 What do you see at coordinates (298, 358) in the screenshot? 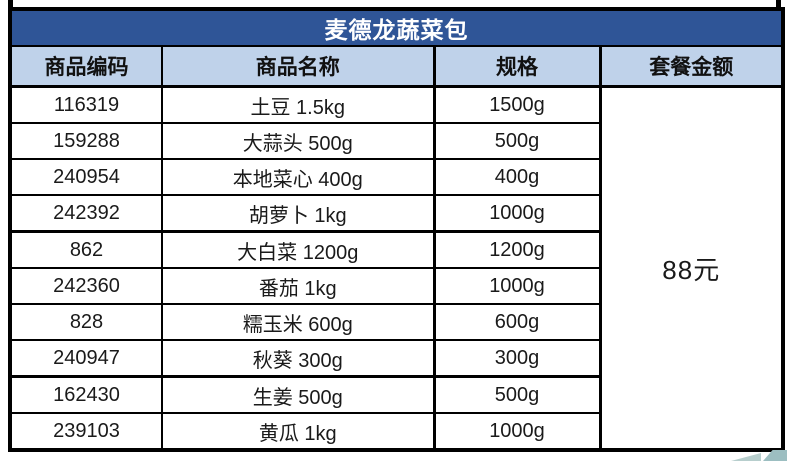
I see `product-name-cell: 秋葵 300g` at bounding box center [298, 358].